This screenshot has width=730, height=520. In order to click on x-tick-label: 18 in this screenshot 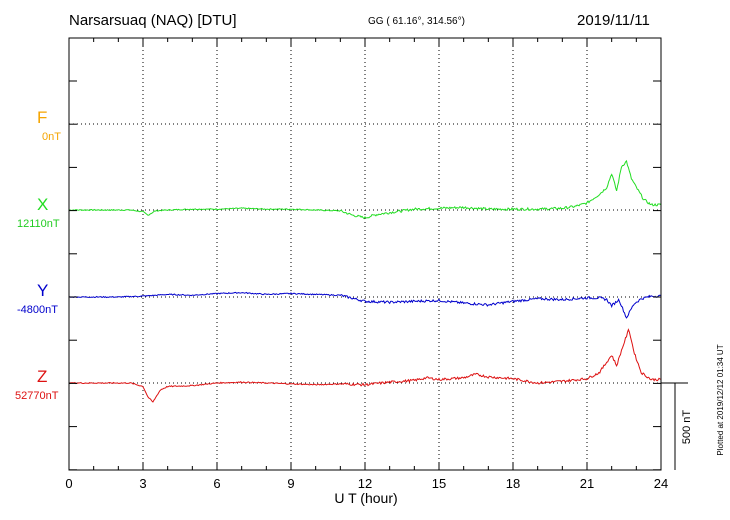, I will do `click(513, 483)`.